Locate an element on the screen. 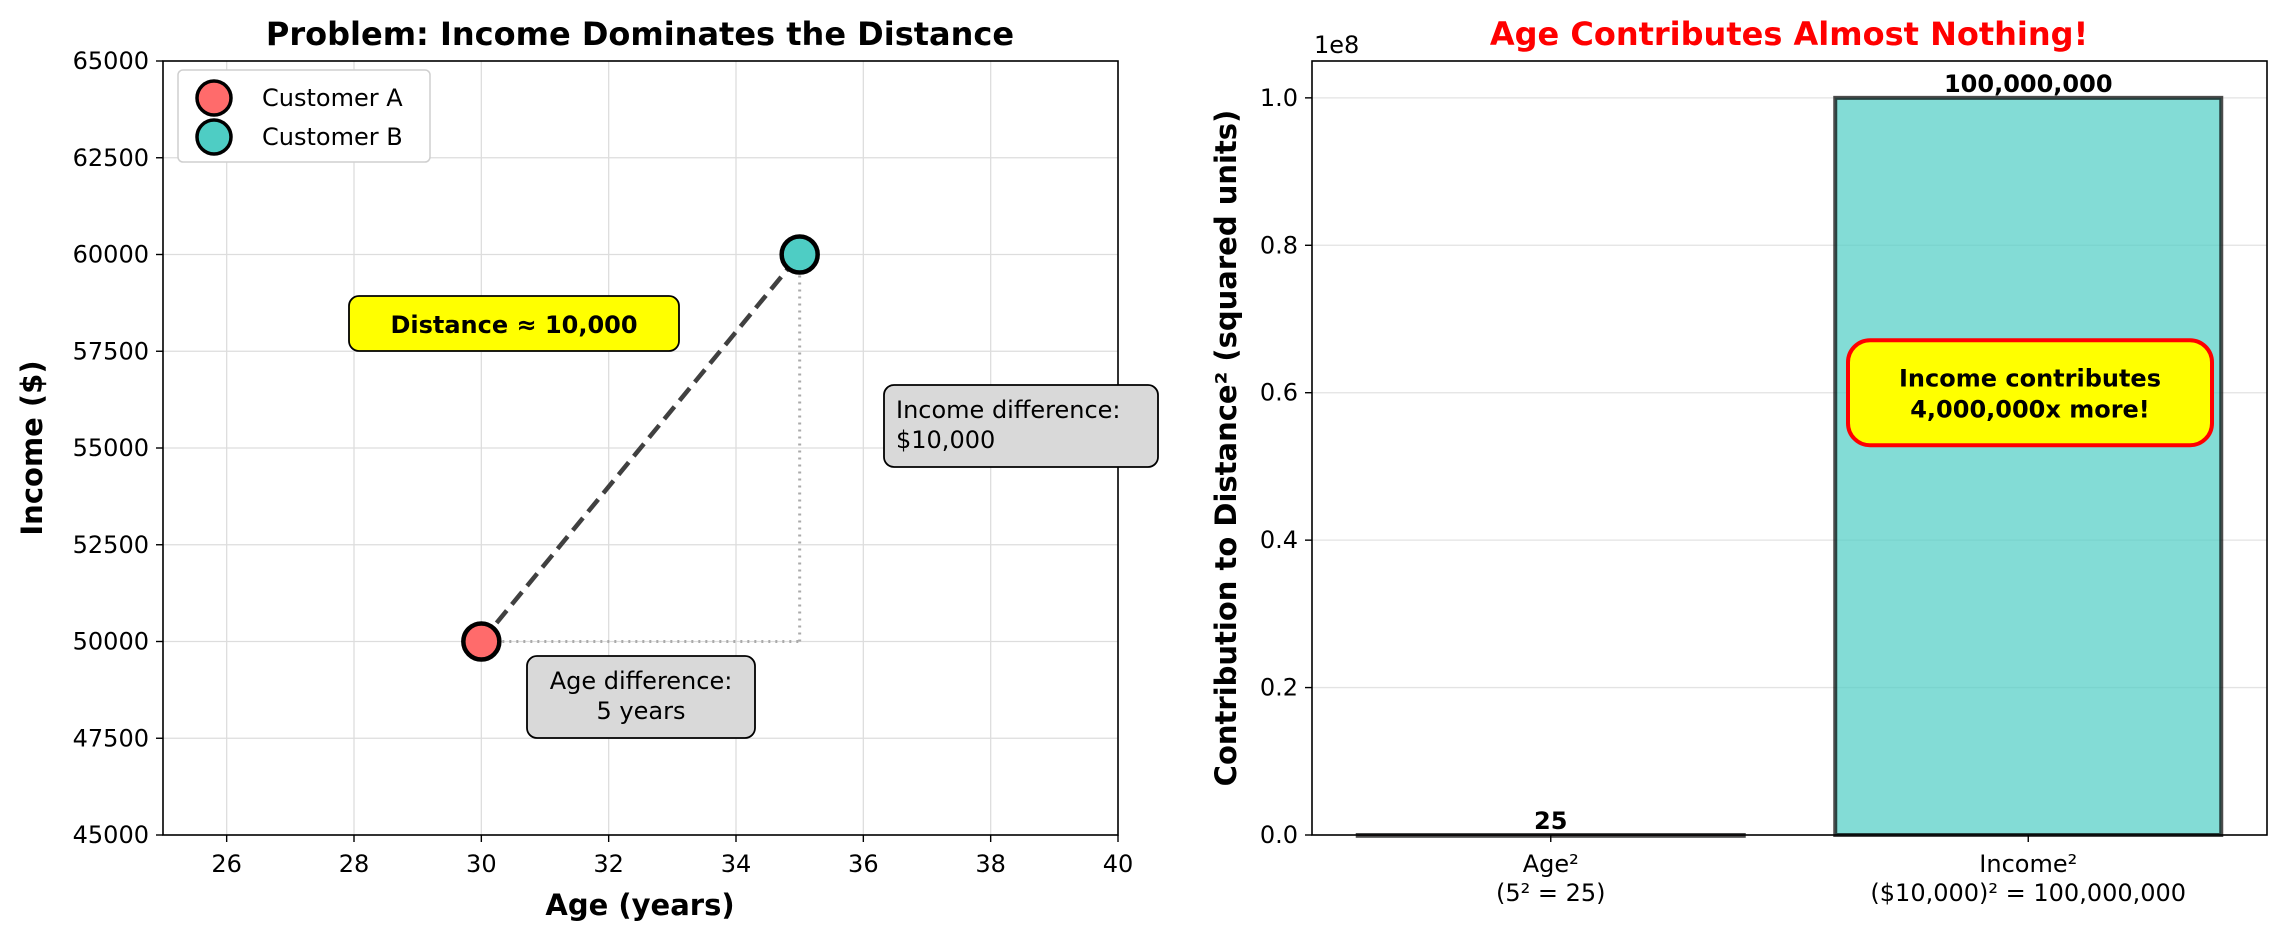 This screenshot has width=2285, height=940. age-difference-annotation: Age difference: 5 years is located at coordinates (641, 697).